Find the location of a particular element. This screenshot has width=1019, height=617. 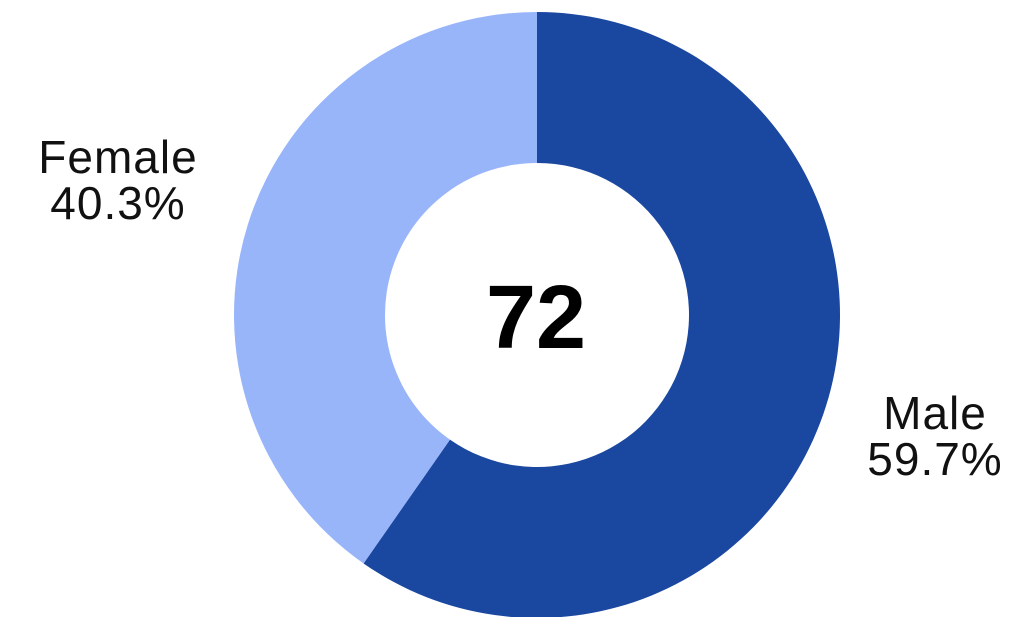

slice-name-female: Female is located at coordinates (118, 157).